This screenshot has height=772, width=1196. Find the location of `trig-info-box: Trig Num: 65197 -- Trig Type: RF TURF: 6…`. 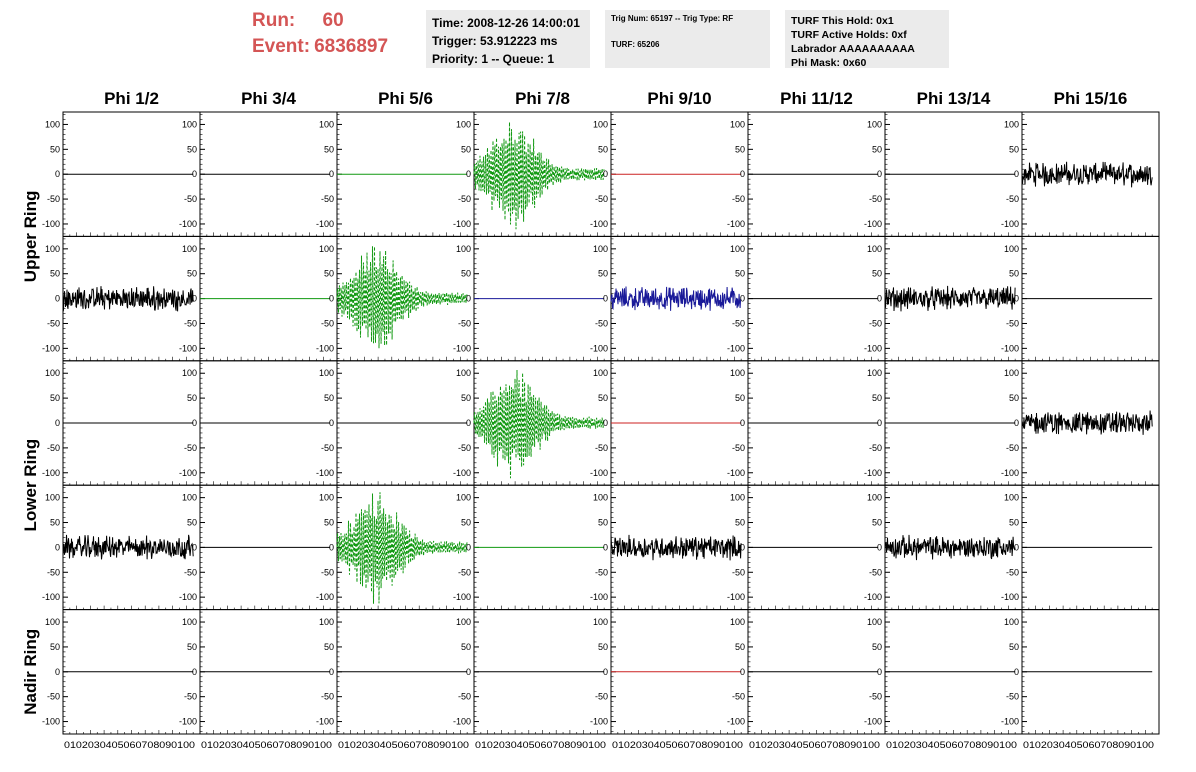

trig-info-box: Trig Num: 65197 -- Trig Type: RF TURF: 6… is located at coordinates (687, 39).